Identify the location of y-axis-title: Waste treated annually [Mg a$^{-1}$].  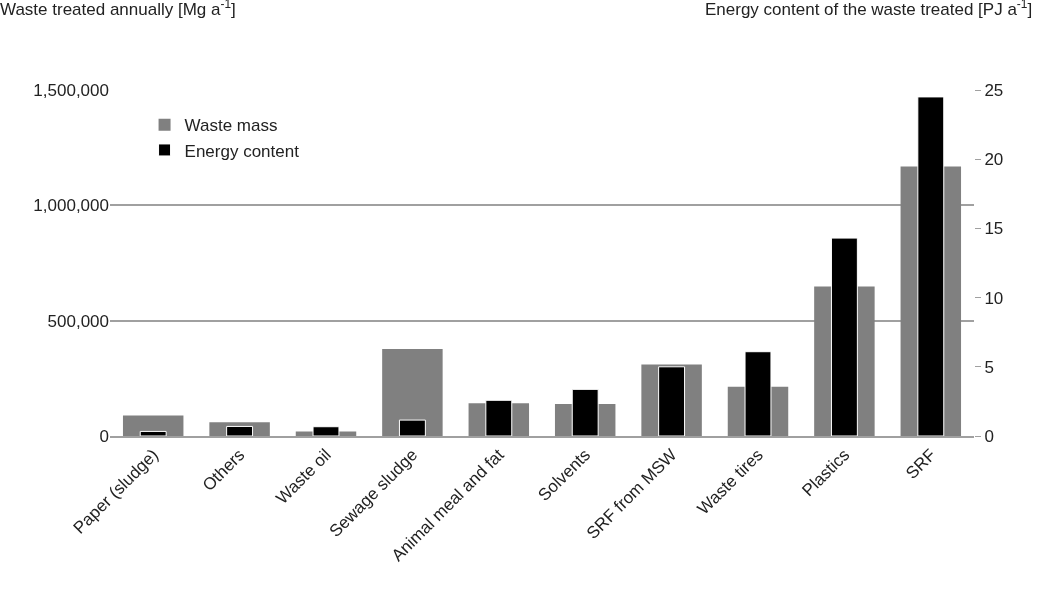
(118, 10).